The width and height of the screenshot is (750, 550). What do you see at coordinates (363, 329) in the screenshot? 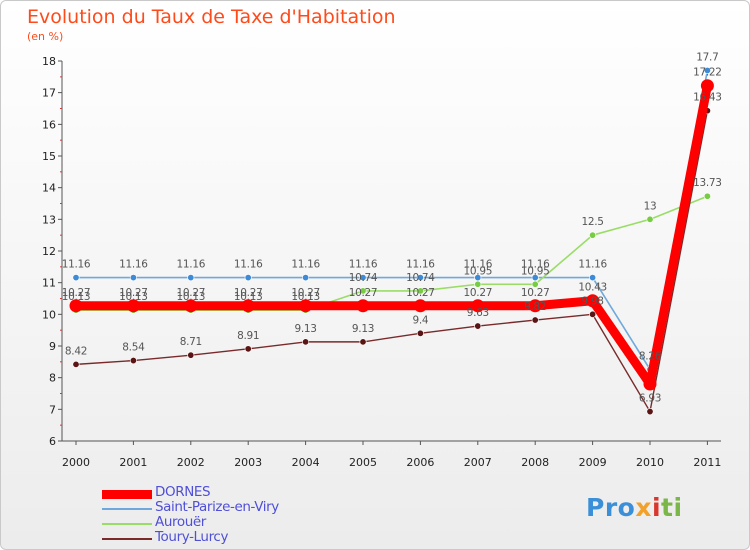
I see `data-label: 9.13` at bounding box center [363, 329].